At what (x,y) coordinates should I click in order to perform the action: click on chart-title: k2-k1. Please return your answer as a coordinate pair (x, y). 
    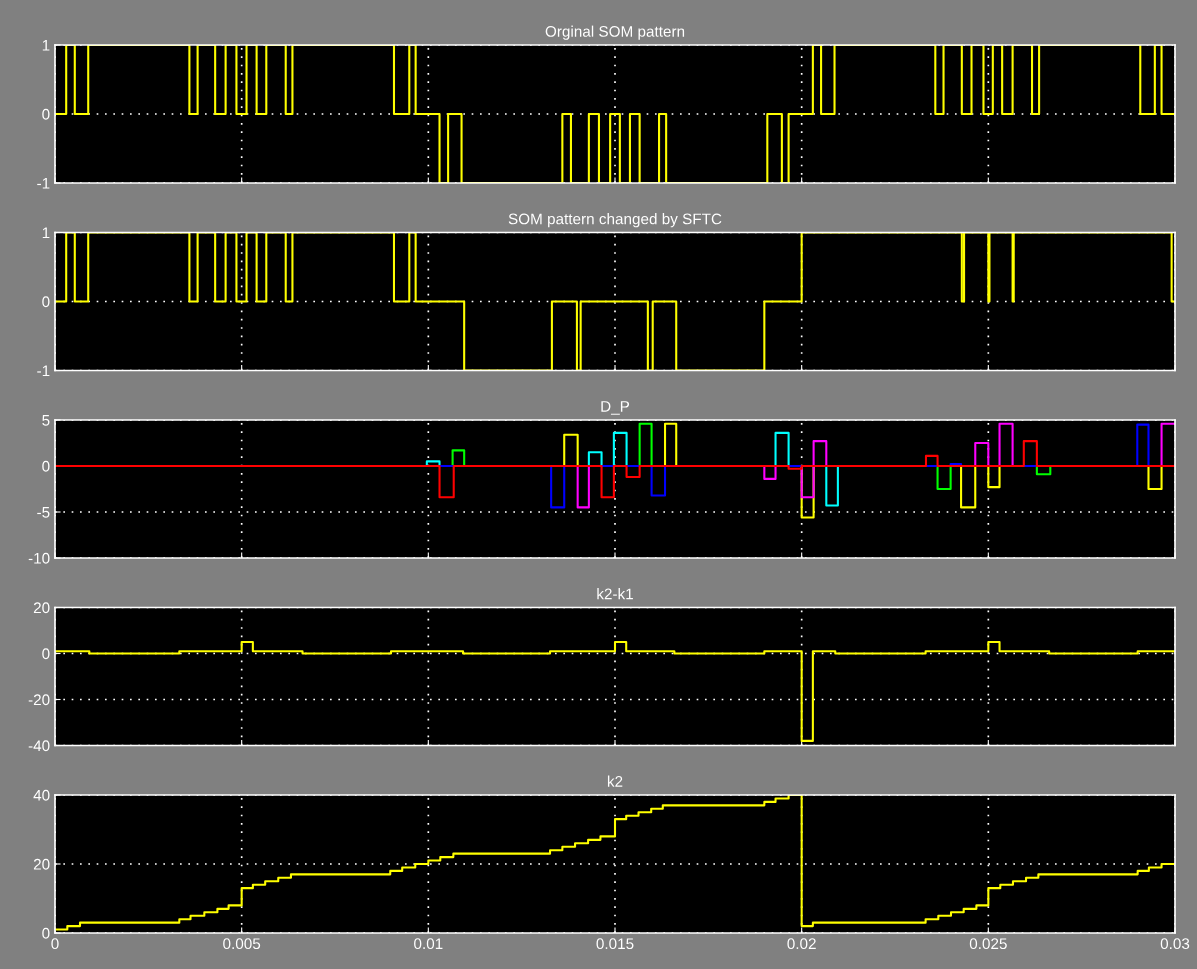
    Looking at the image, I should click on (615, 594).